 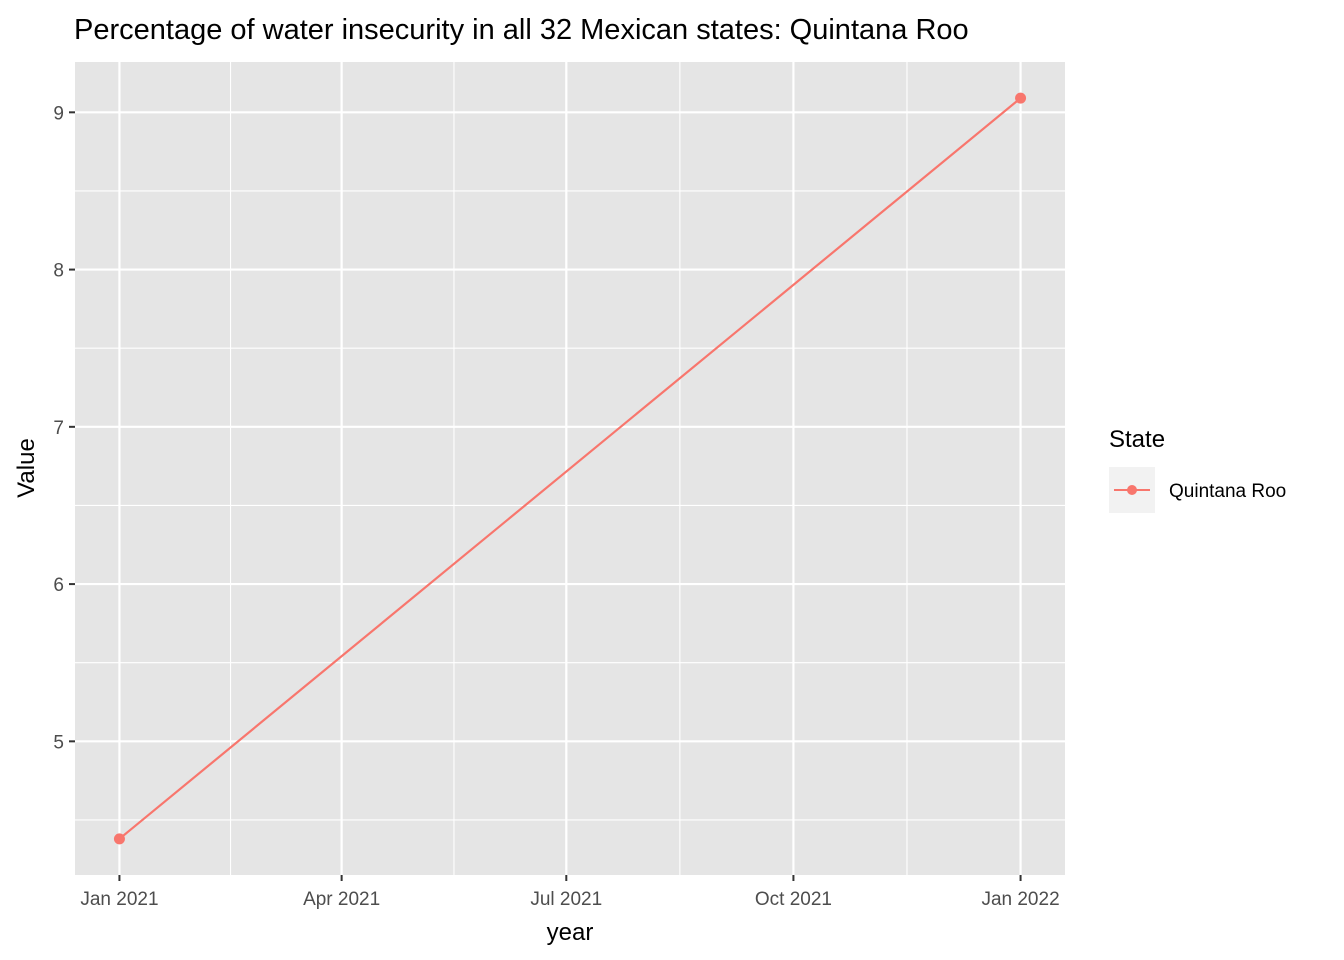 I want to click on x-axis: Jan 2021 Apr 2021 Jul 2021 Oct 2021 Jan 2022, so click(x=570, y=892).